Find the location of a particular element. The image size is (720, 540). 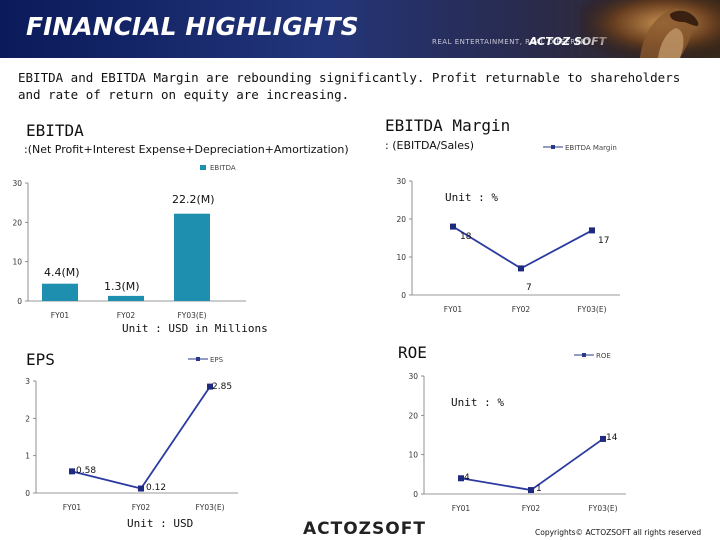

margin-legend-marker is located at coordinates (553, 147).